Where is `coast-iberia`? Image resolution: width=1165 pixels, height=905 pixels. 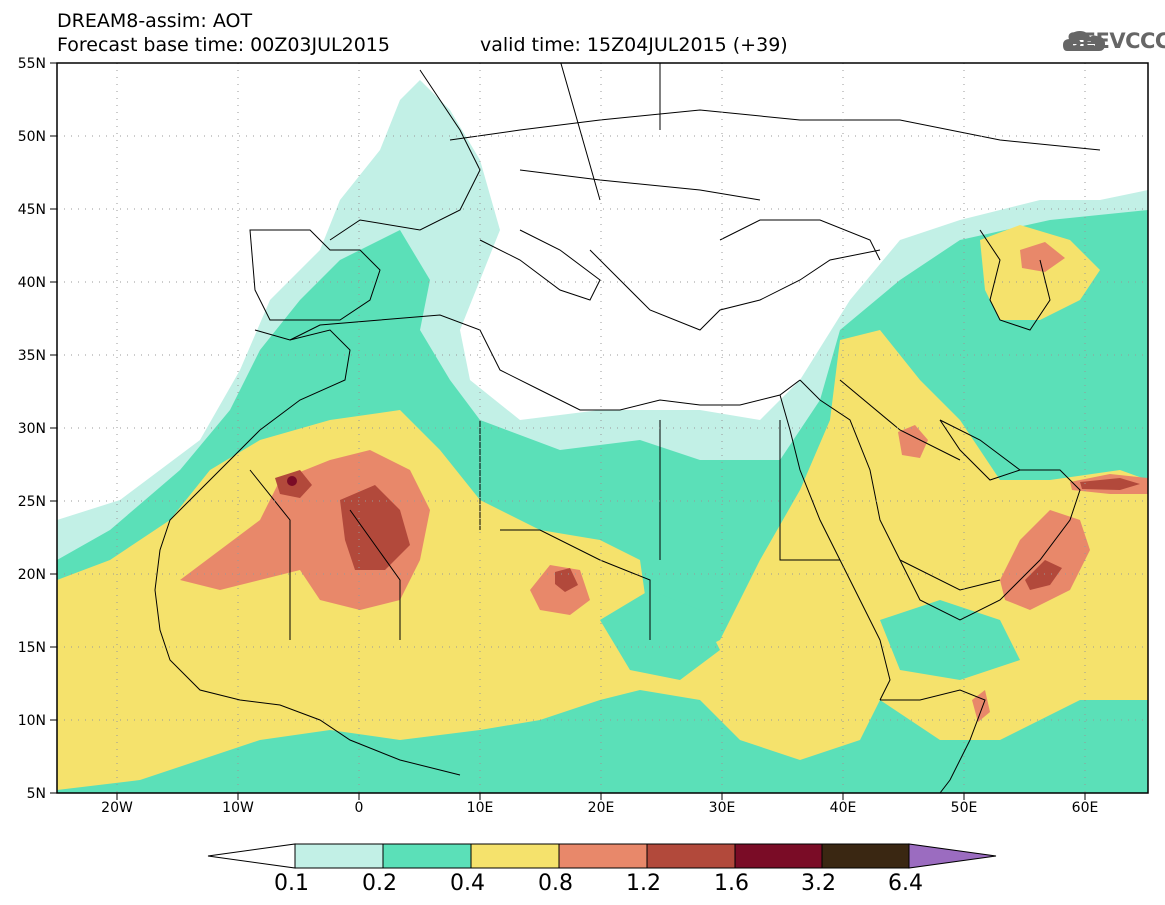 coast-iberia is located at coordinates (315, 275).